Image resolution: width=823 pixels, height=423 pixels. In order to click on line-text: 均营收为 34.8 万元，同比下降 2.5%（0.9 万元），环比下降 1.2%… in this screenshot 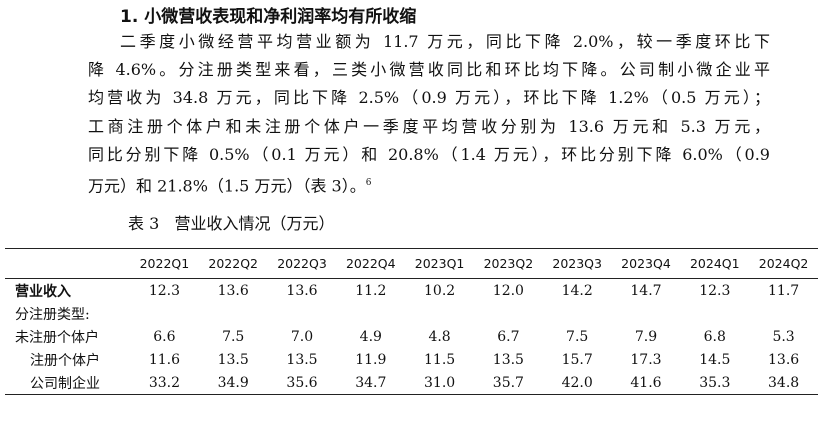, I will do `click(429, 98)`.